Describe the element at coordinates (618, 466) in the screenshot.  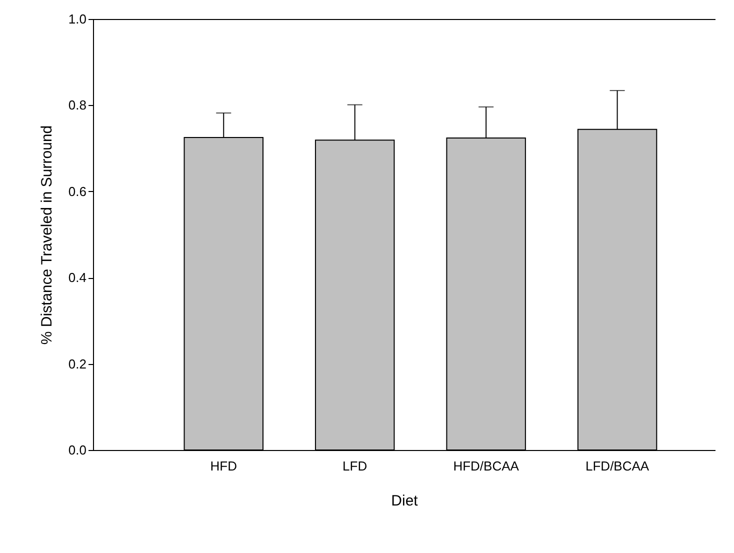
I see `x-tick-label: LFD/BCAA` at that location.